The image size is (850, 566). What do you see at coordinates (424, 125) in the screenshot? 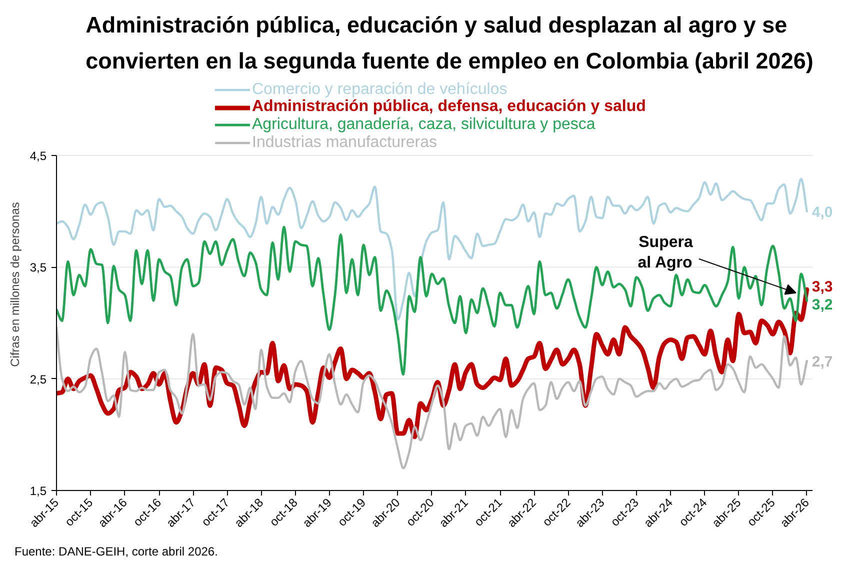
I see `legend-label: Agricultura, ganadería, caza, silvicultura y pesca` at bounding box center [424, 125].